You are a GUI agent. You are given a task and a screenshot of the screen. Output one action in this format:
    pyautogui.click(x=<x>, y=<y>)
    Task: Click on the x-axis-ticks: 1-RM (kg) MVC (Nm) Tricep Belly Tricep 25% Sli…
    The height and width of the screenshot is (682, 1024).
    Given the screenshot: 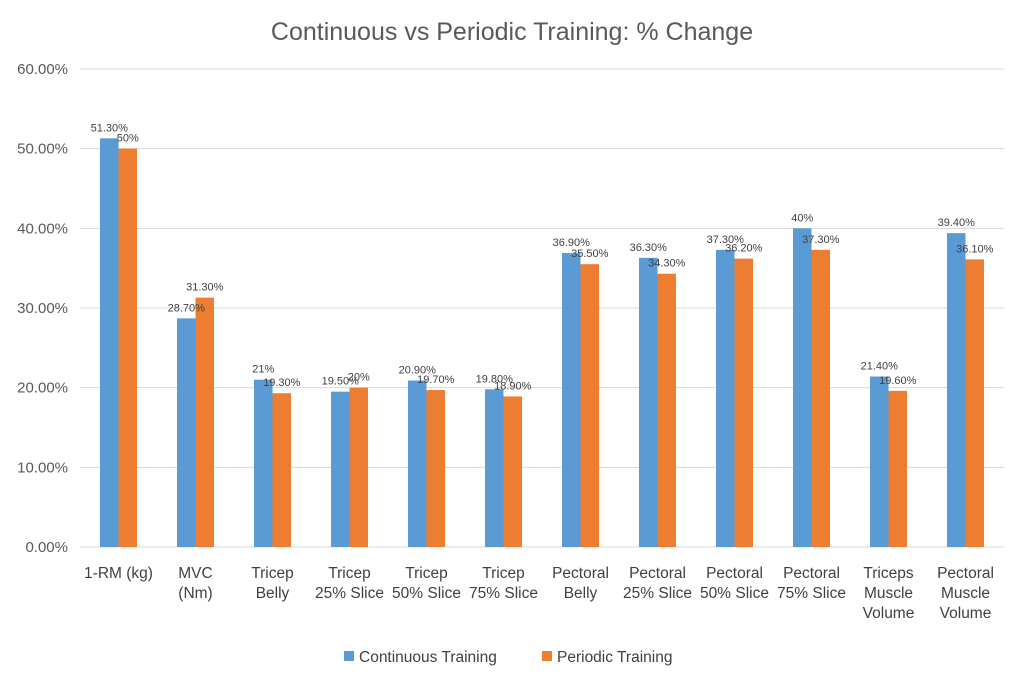 What is the action you would take?
    pyautogui.click(x=539, y=593)
    